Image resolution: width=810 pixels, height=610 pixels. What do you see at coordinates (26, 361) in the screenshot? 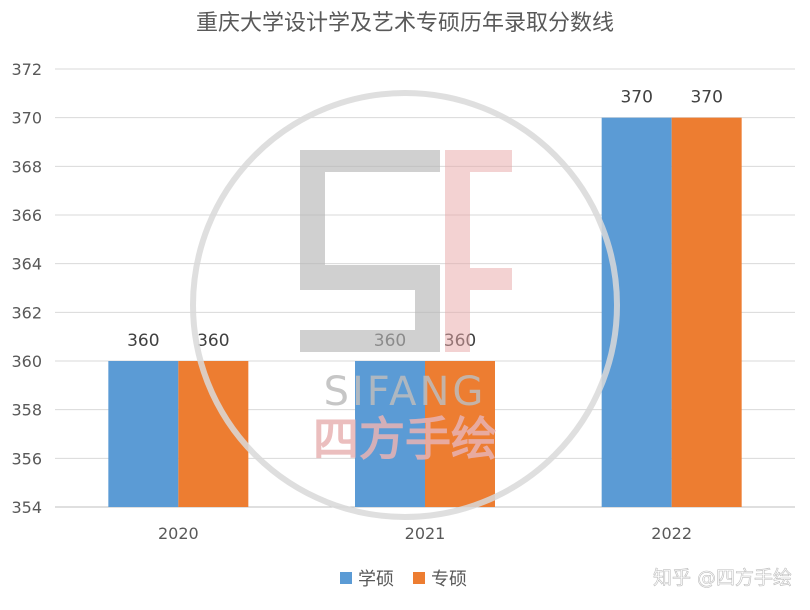
I see `y-tick-label: 360` at bounding box center [26, 361].